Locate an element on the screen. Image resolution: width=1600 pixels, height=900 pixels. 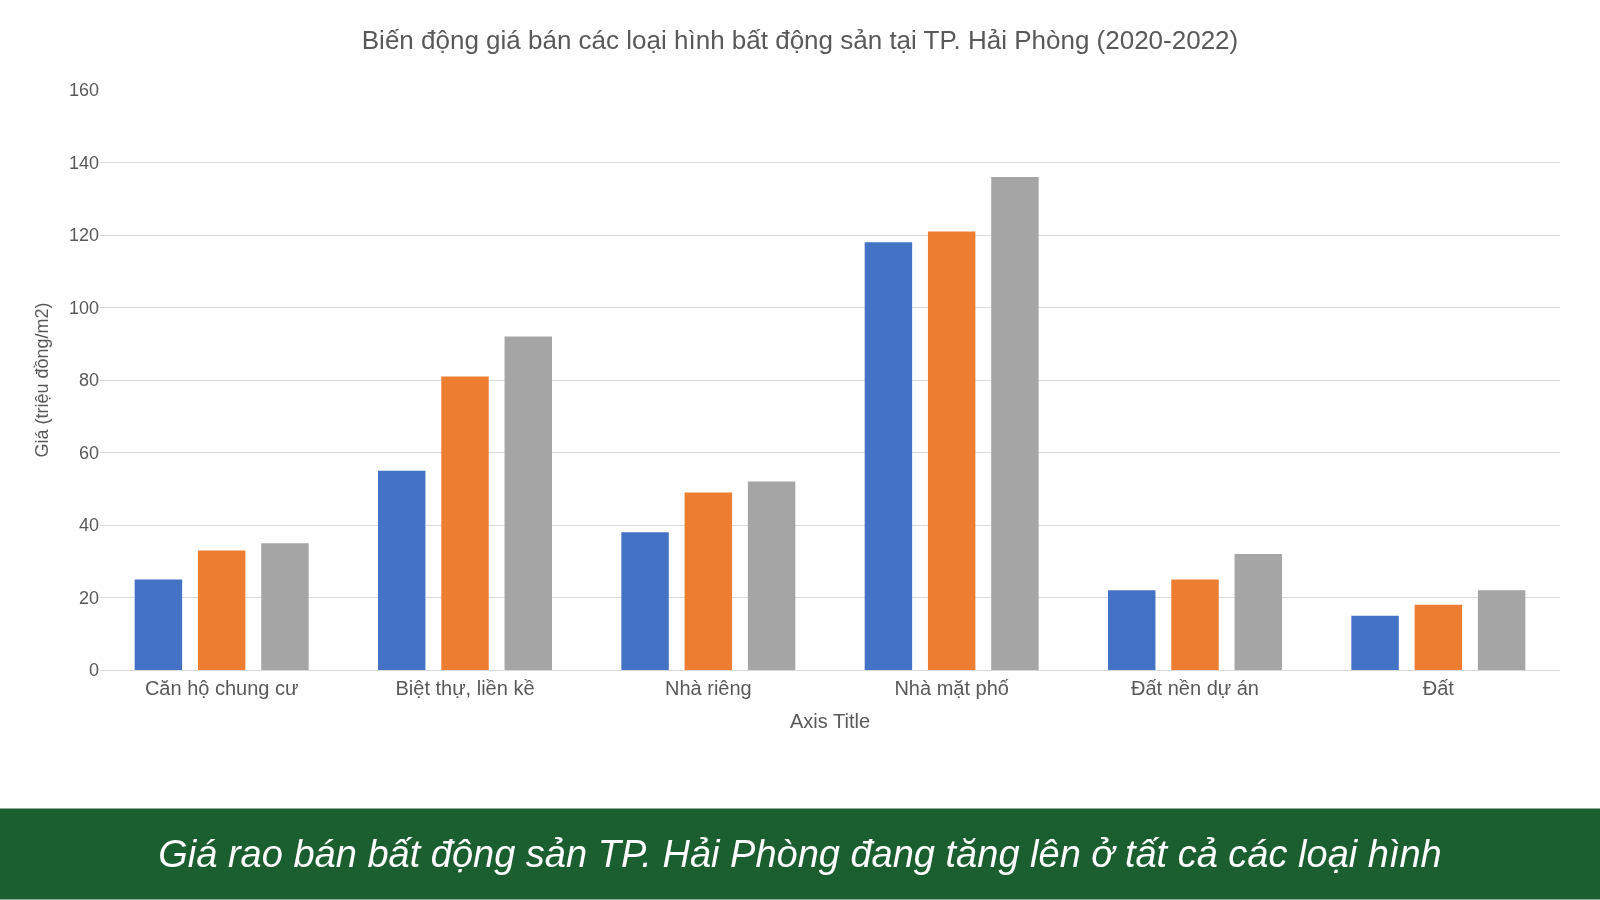
x-tick-label: Đất is located at coordinates (1438, 688).